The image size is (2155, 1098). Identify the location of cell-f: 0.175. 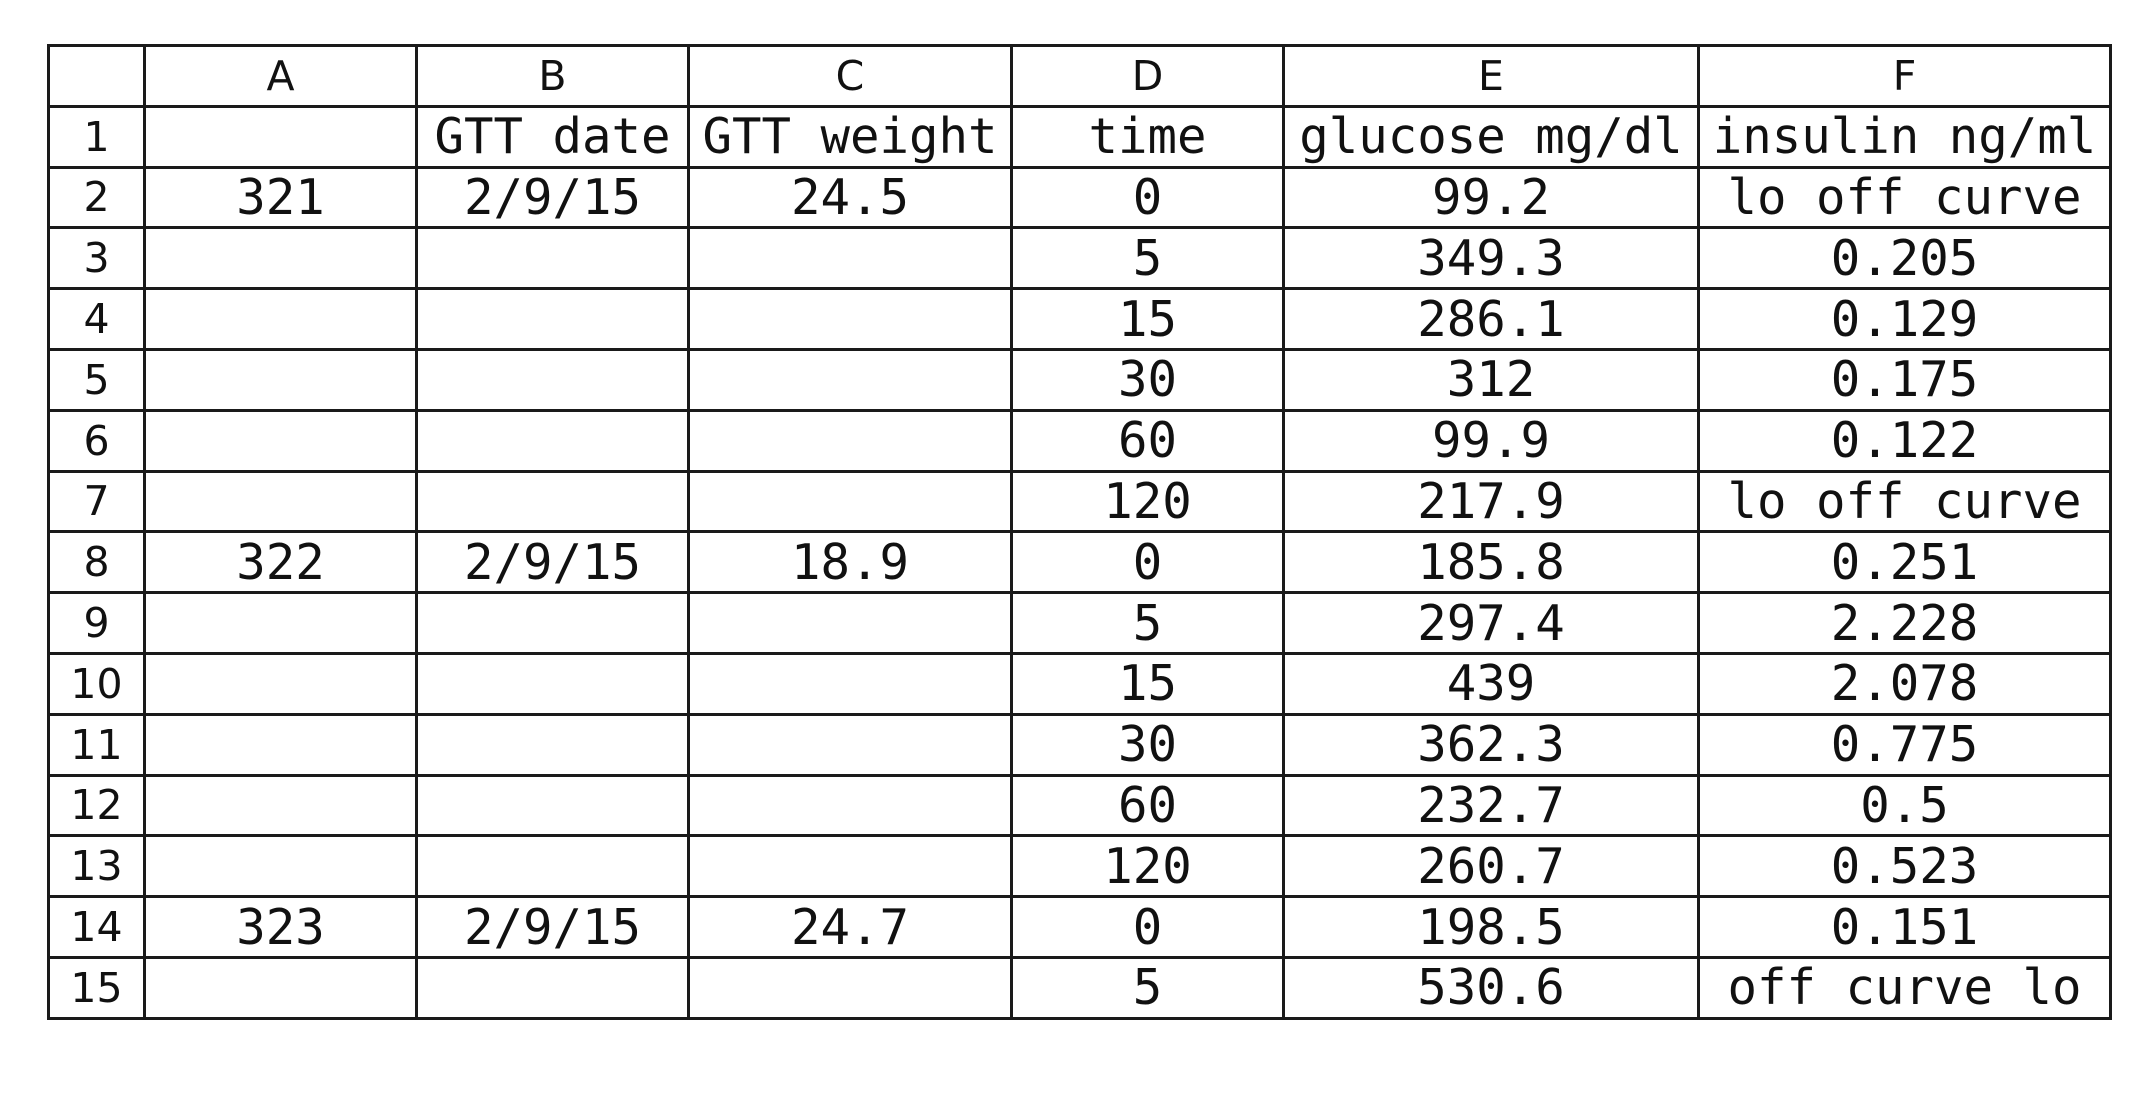
(1904, 379).